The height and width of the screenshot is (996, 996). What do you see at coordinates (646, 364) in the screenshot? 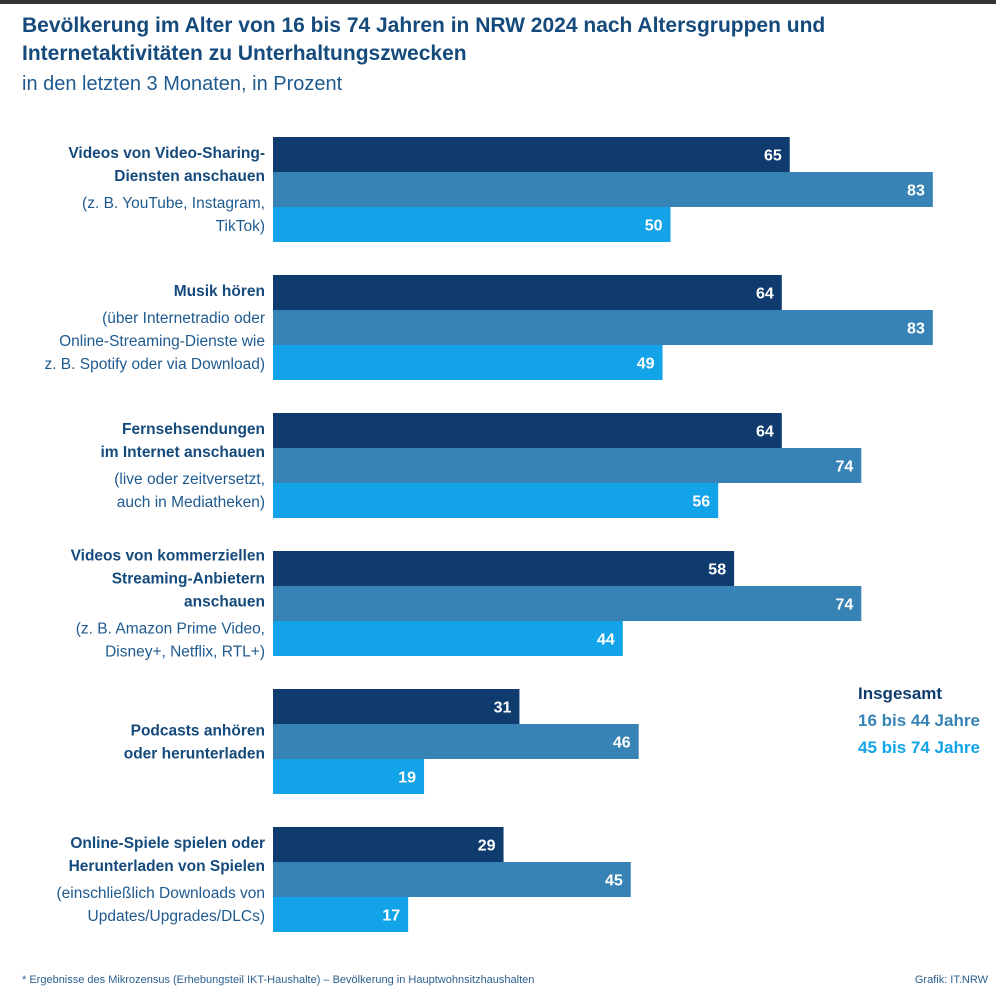
I see `bar-value-label: 49` at bounding box center [646, 364].